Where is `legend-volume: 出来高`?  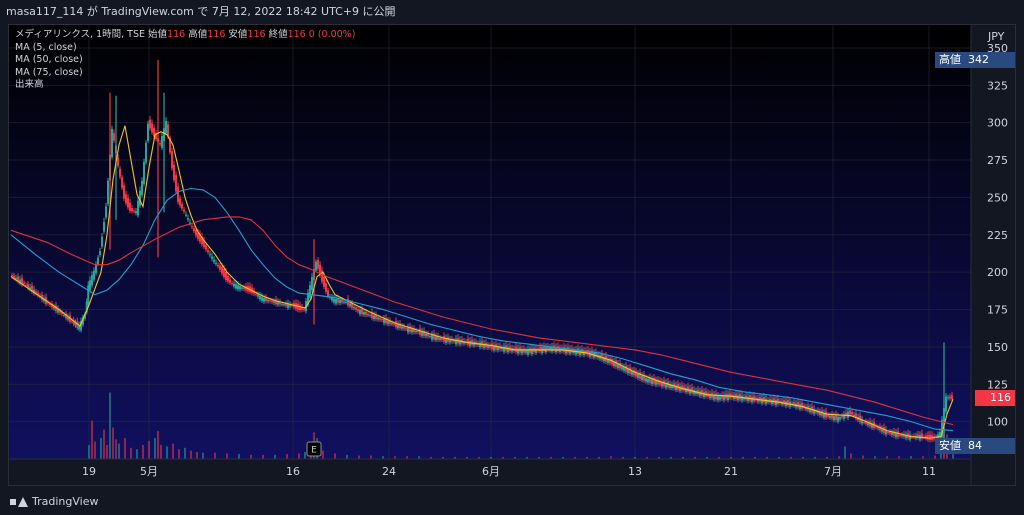 legend-volume: 出来高 is located at coordinates (29, 84).